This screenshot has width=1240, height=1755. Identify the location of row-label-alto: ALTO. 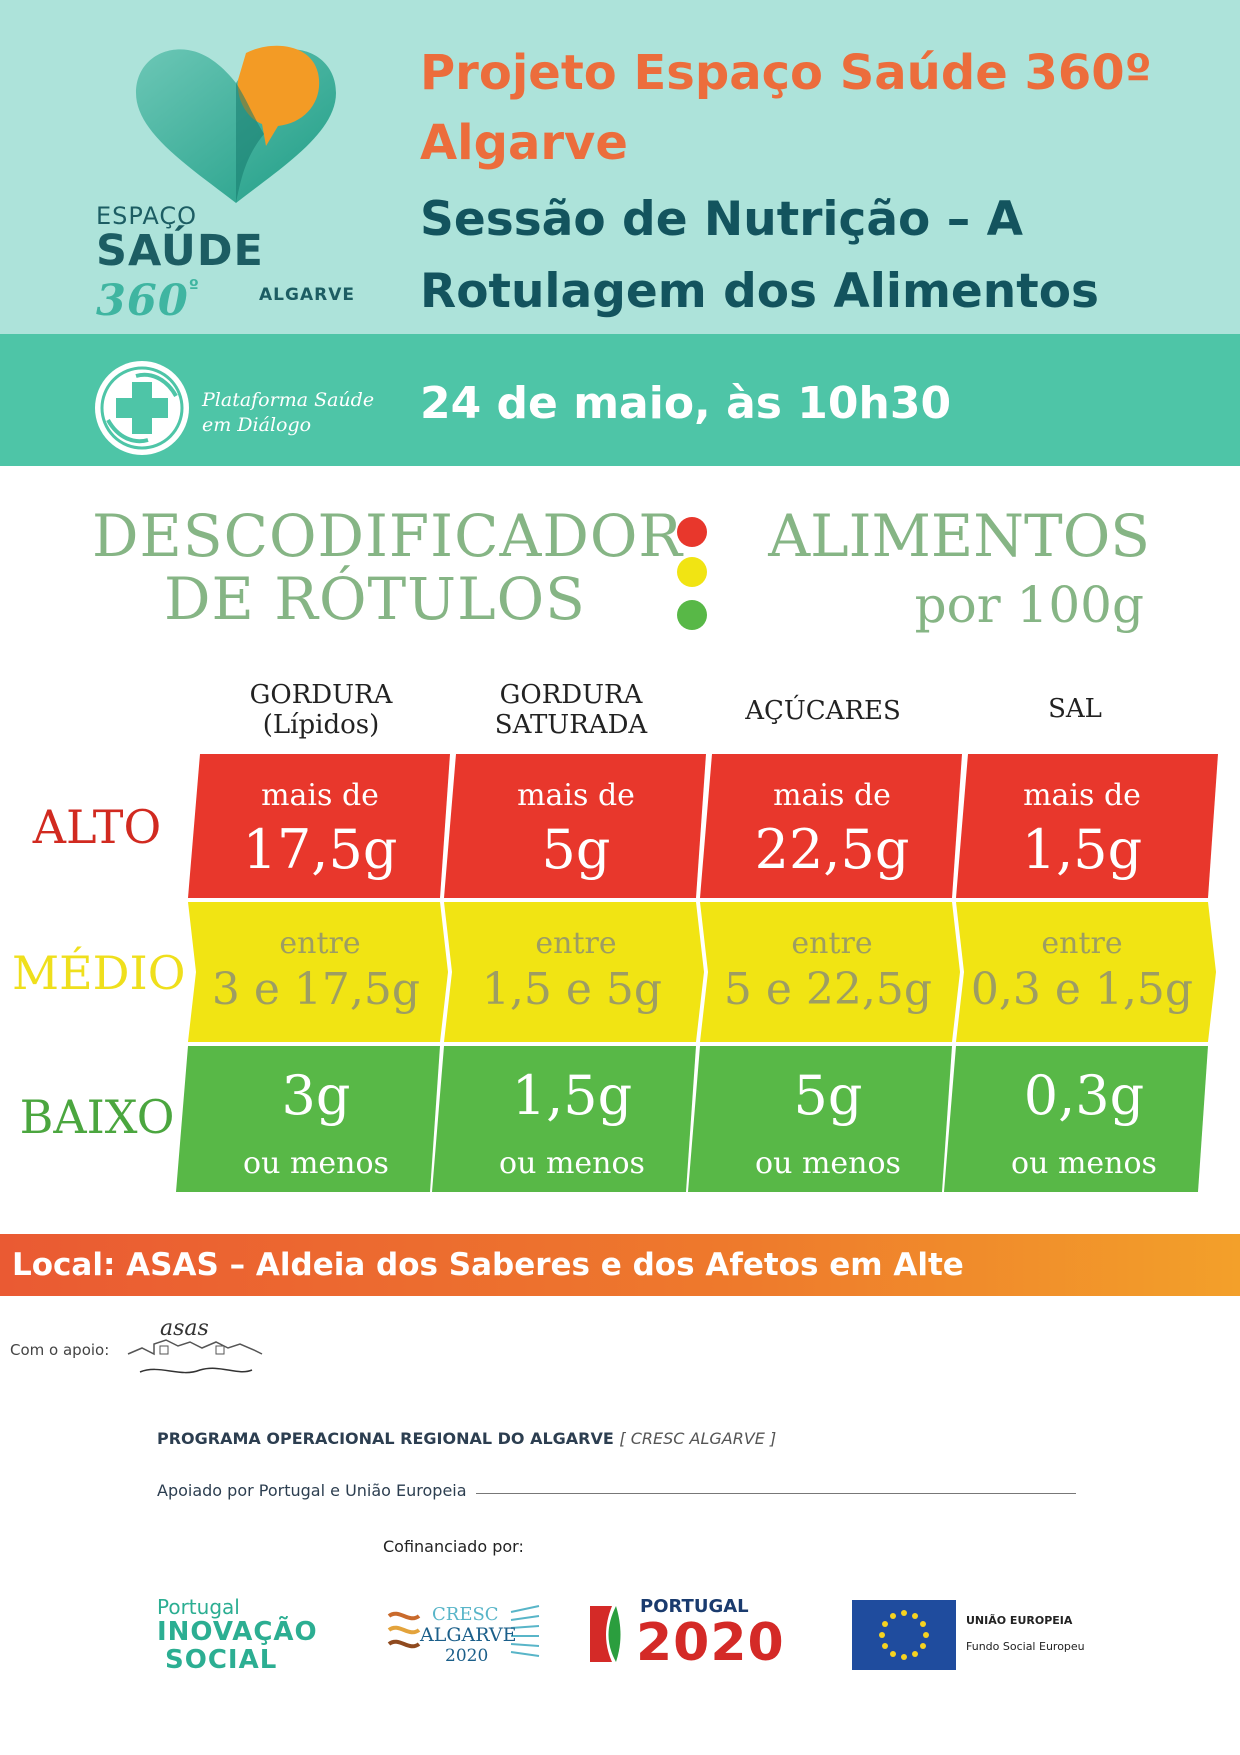
(97, 827).